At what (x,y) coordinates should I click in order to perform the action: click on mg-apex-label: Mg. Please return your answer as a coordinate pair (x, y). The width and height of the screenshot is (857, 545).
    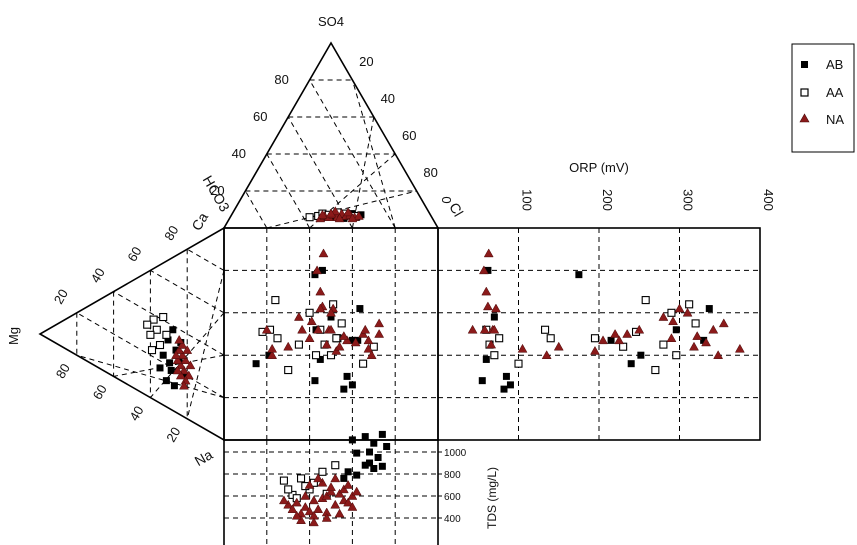
    Looking at the image, I should click on (13, 336).